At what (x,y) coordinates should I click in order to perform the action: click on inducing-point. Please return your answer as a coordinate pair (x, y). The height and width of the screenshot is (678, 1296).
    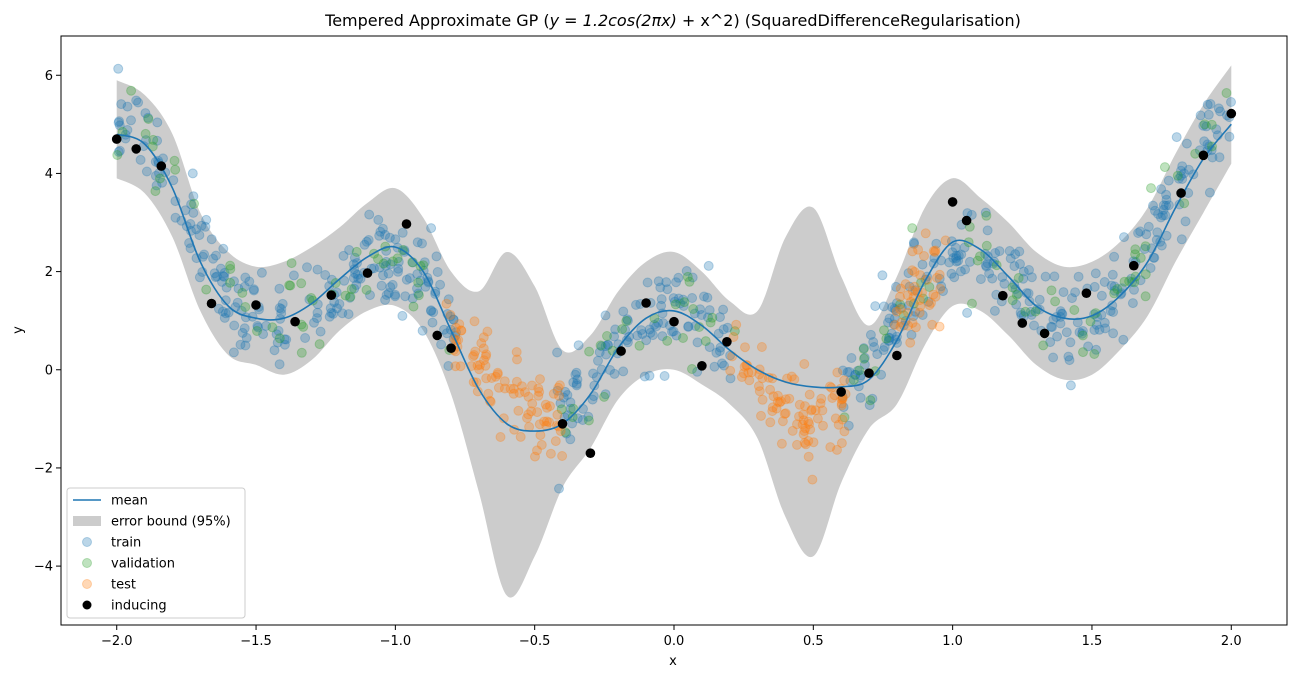
    Looking at the image, I should click on (406, 224).